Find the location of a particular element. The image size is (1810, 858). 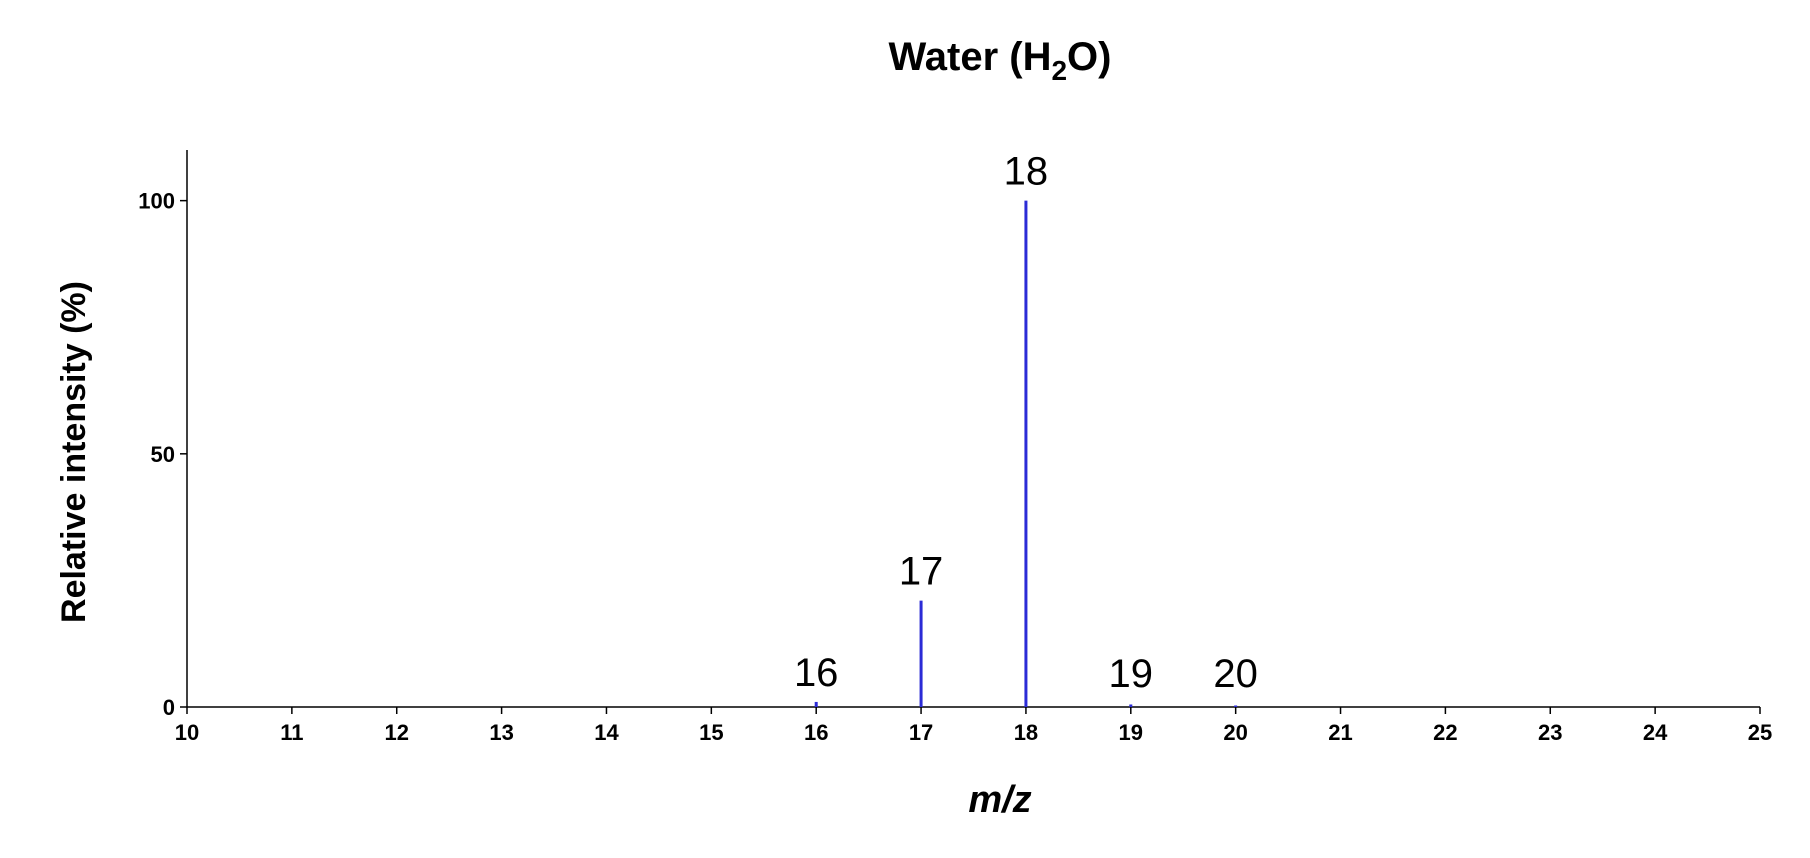

x-tick-label: 11 is located at coordinates (291, 732).